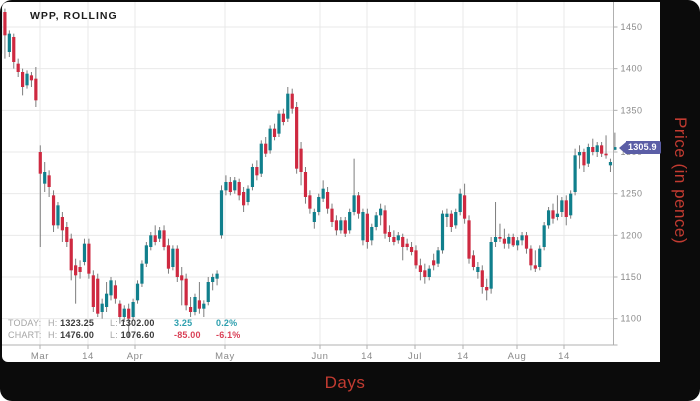 This screenshot has height=401, width=700. I want to click on chart-title: WPP, ROLLING, so click(74, 16).